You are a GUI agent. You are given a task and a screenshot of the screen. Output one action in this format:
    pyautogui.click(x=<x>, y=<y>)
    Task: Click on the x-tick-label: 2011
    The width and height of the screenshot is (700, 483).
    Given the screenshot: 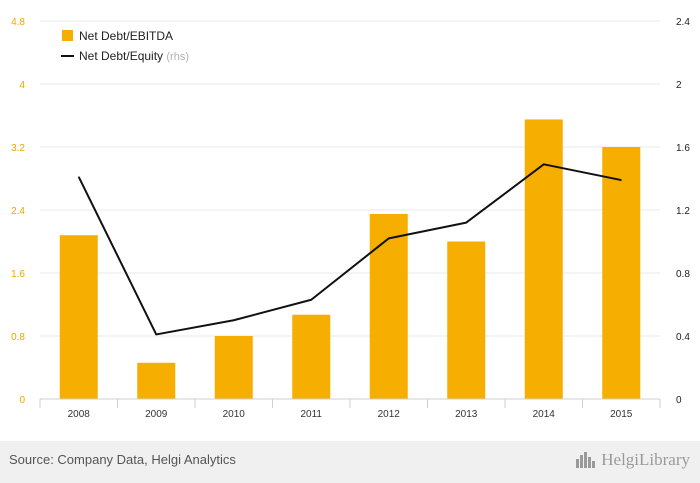 What is the action you would take?
    pyautogui.click(x=311, y=414)
    